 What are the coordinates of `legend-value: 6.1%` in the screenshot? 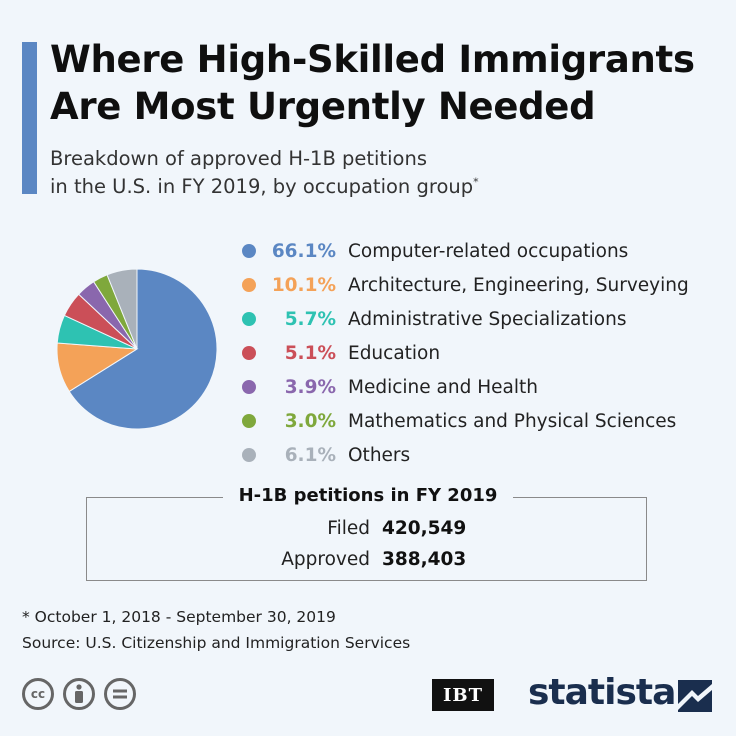 It's located at (310, 455).